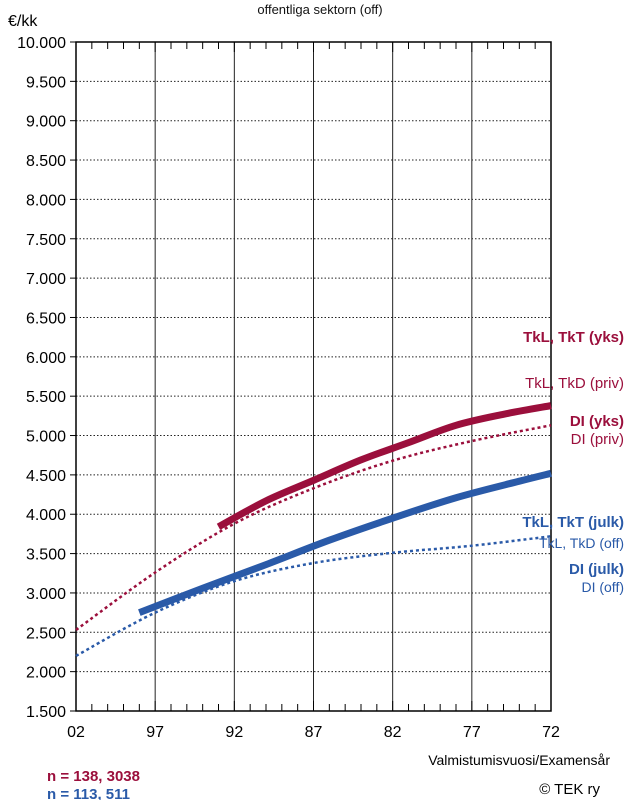 This screenshot has height=800, width=629. What do you see at coordinates (319, 9) in the screenshot?
I see `header-text: offentliga sektorn (off)` at bounding box center [319, 9].